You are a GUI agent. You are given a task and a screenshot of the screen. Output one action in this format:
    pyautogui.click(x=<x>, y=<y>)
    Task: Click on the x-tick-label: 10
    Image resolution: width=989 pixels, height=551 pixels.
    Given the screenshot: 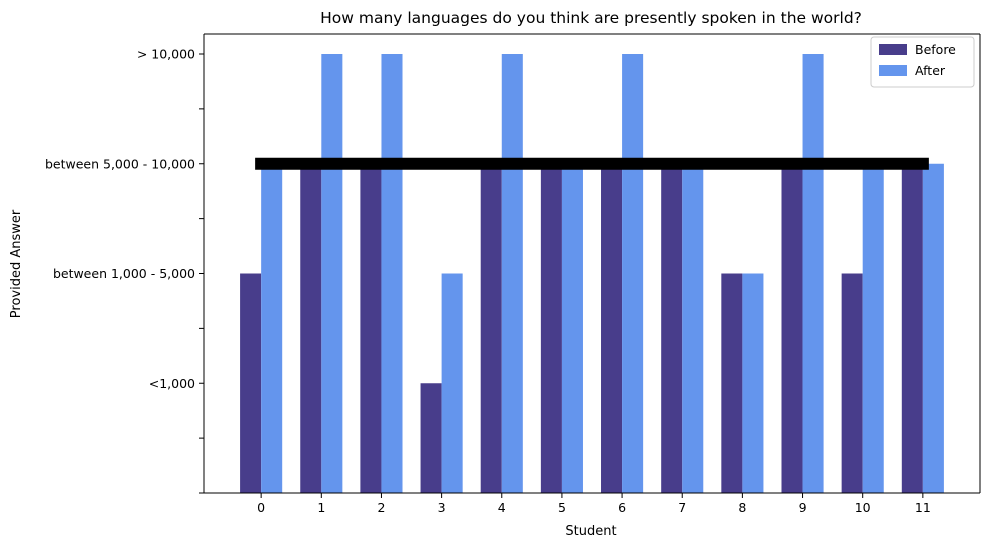 What is the action you would take?
    pyautogui.click(x=863, y=507)
    